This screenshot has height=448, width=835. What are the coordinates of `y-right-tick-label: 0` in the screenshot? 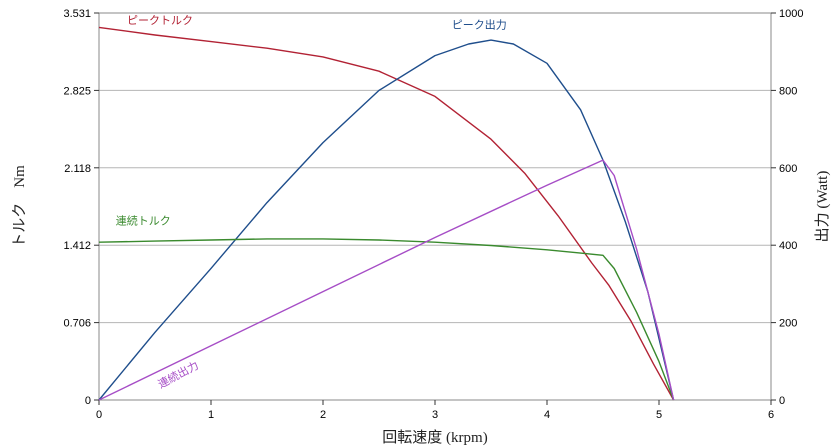 It's located at (782, 401).